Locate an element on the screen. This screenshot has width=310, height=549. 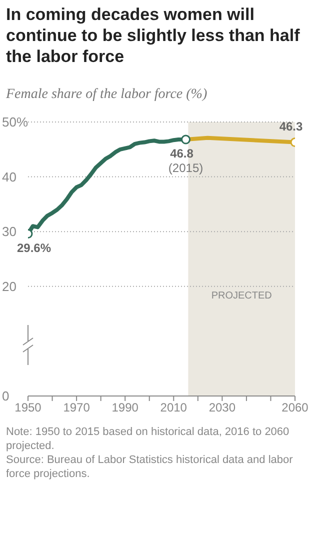
x-tick-label: 1950 is located at coordinates (28, 407).